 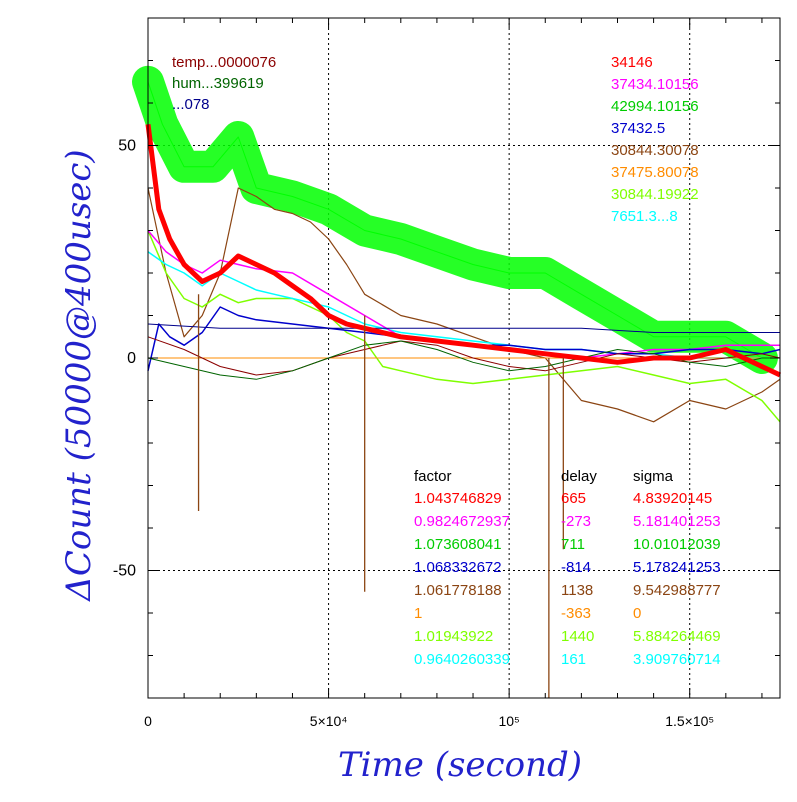 What do you see at coordinates (655, 106) in the screenshot?
I see `top-right-label: 42994.10156` at bounding box center [655, 106].